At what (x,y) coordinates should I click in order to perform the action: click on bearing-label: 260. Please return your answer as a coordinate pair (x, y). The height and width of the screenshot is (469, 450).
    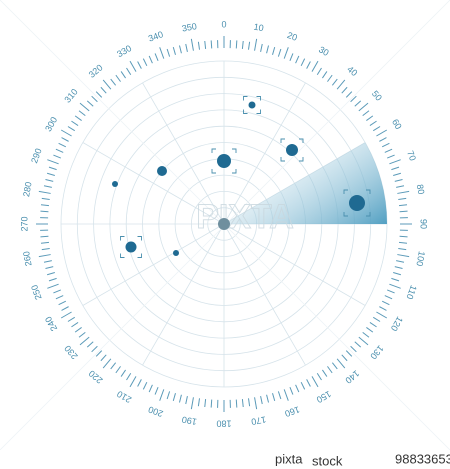
    Looking at the image, I should click on (27, 258).